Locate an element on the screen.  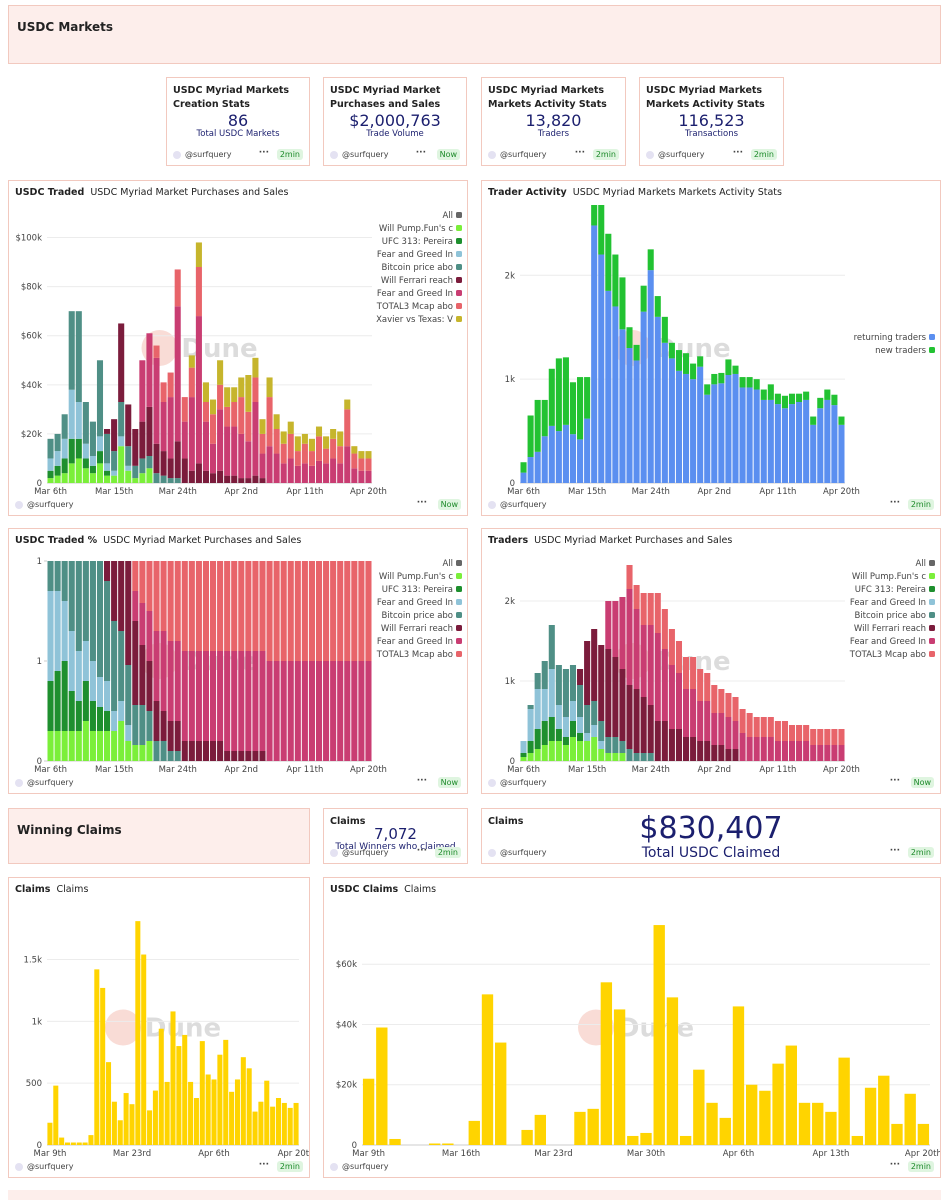
page-title: USDC Markets is located at coordinates (65, 27).